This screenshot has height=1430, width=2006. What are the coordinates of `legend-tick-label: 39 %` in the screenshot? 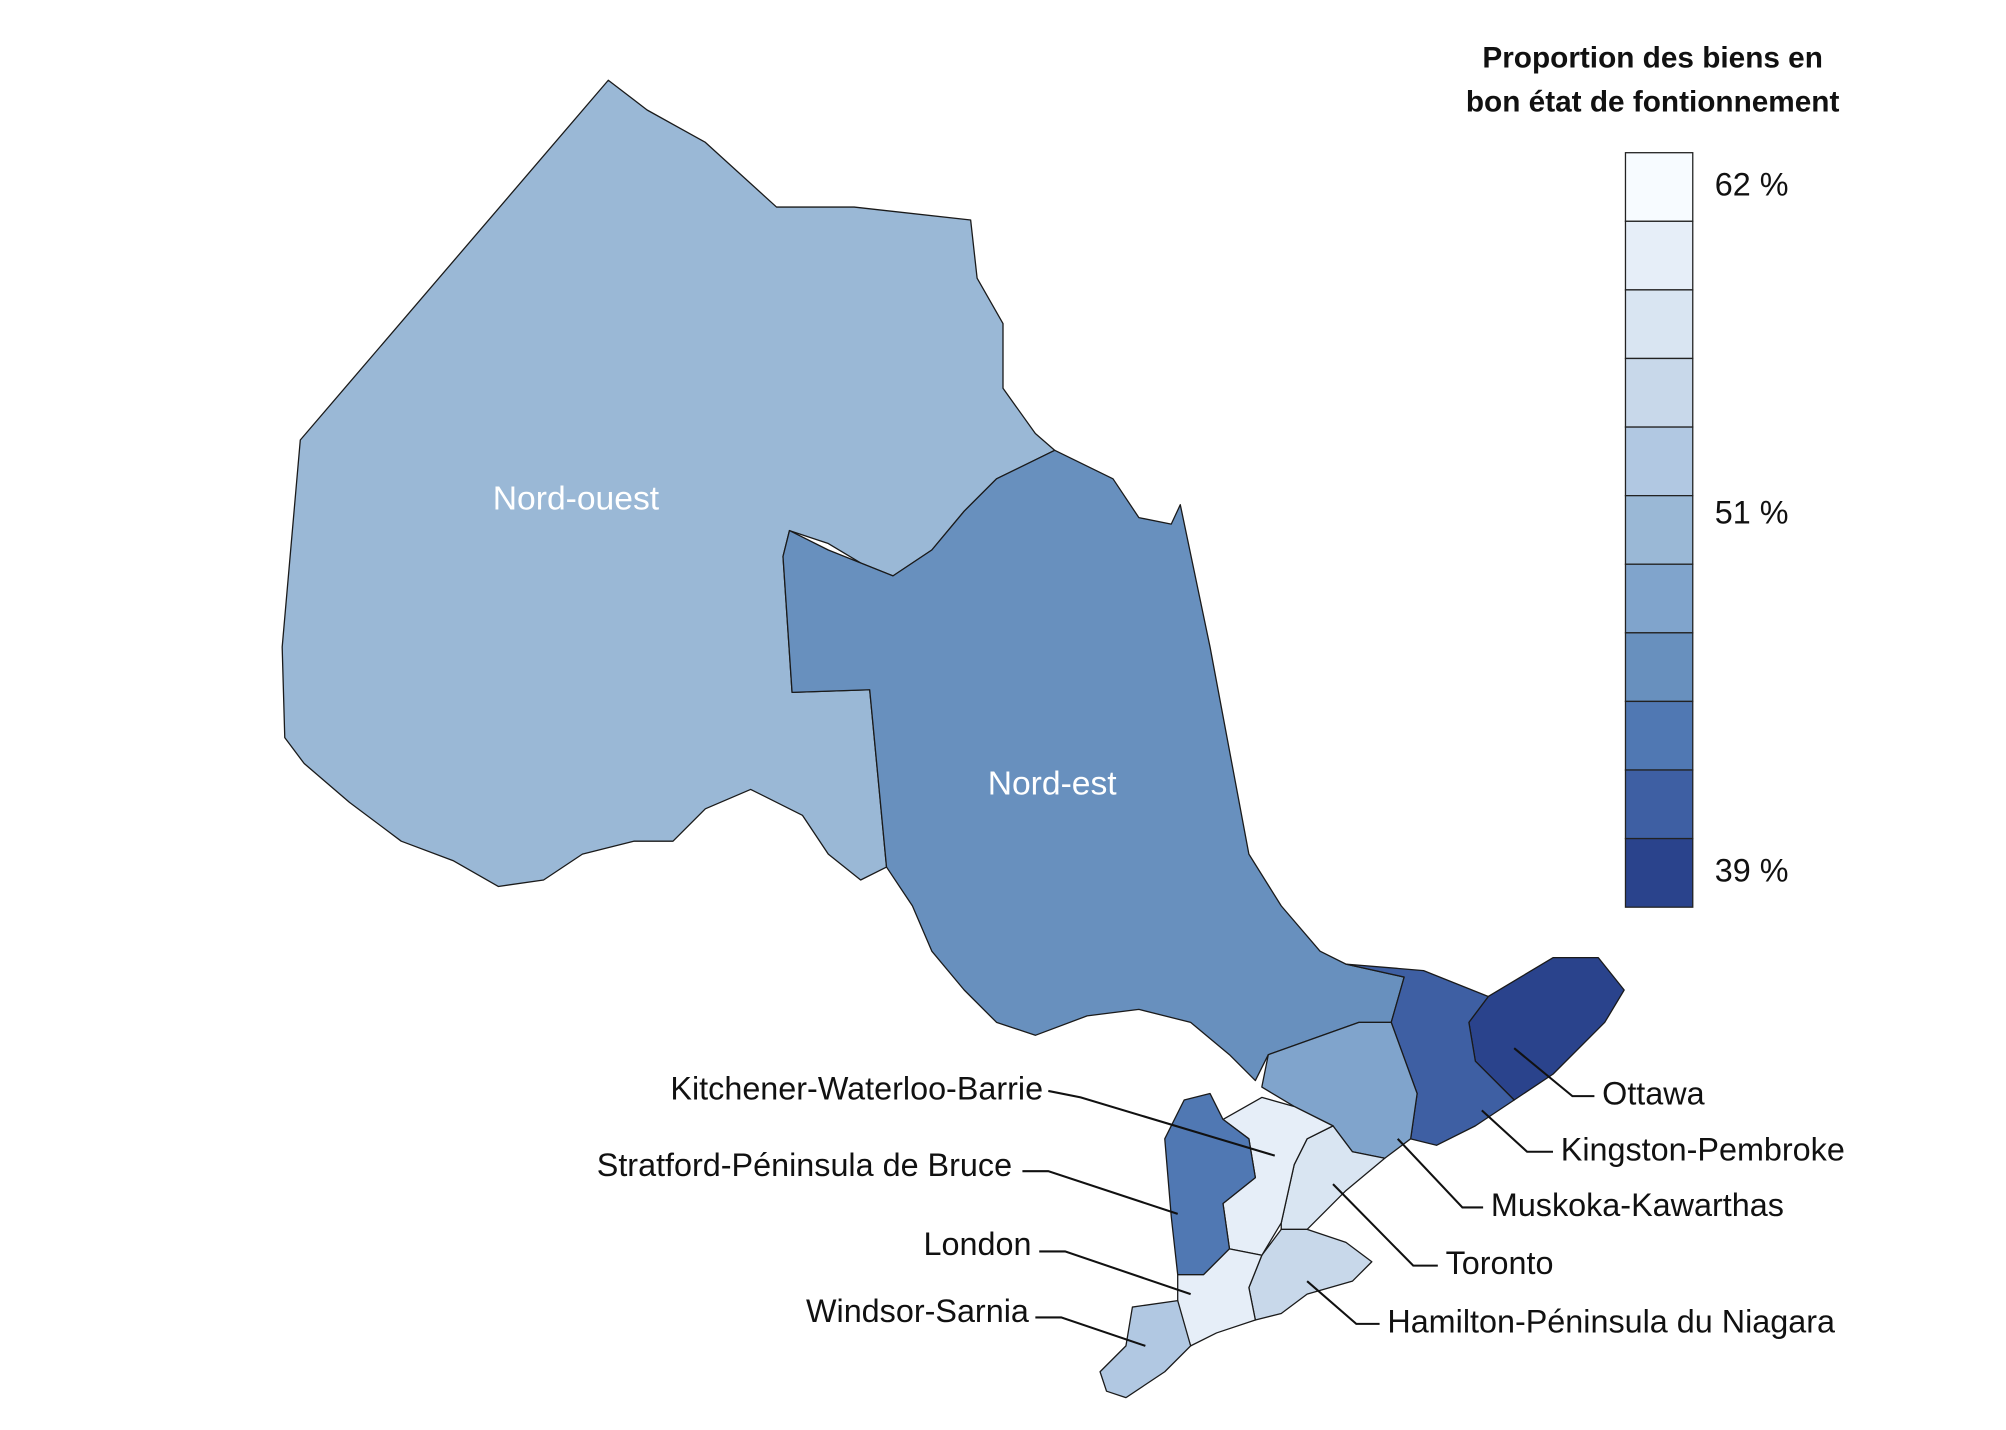 It's located at (1752, 870).